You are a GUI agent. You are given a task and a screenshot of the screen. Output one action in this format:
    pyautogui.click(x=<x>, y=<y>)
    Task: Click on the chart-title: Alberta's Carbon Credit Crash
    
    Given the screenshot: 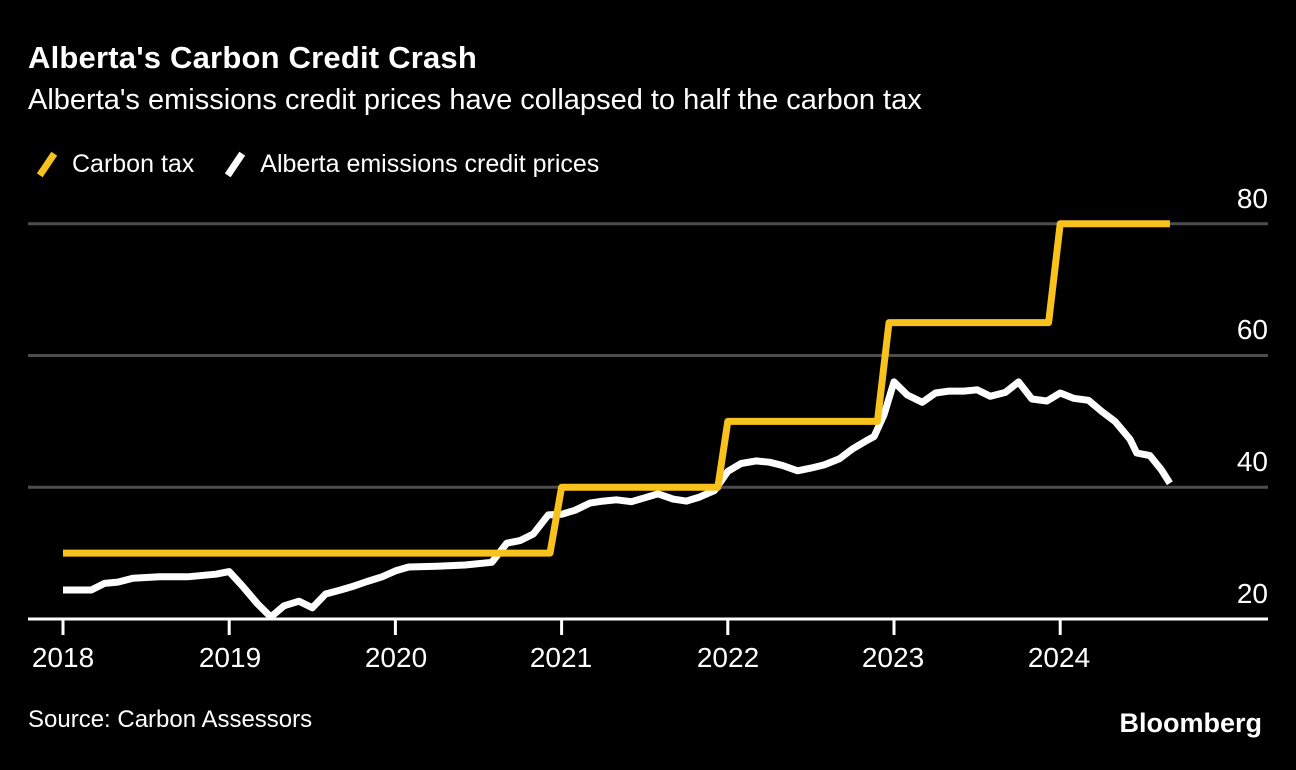 What is the action you would take?
    pyautogui.click(x=252, y=57)
    